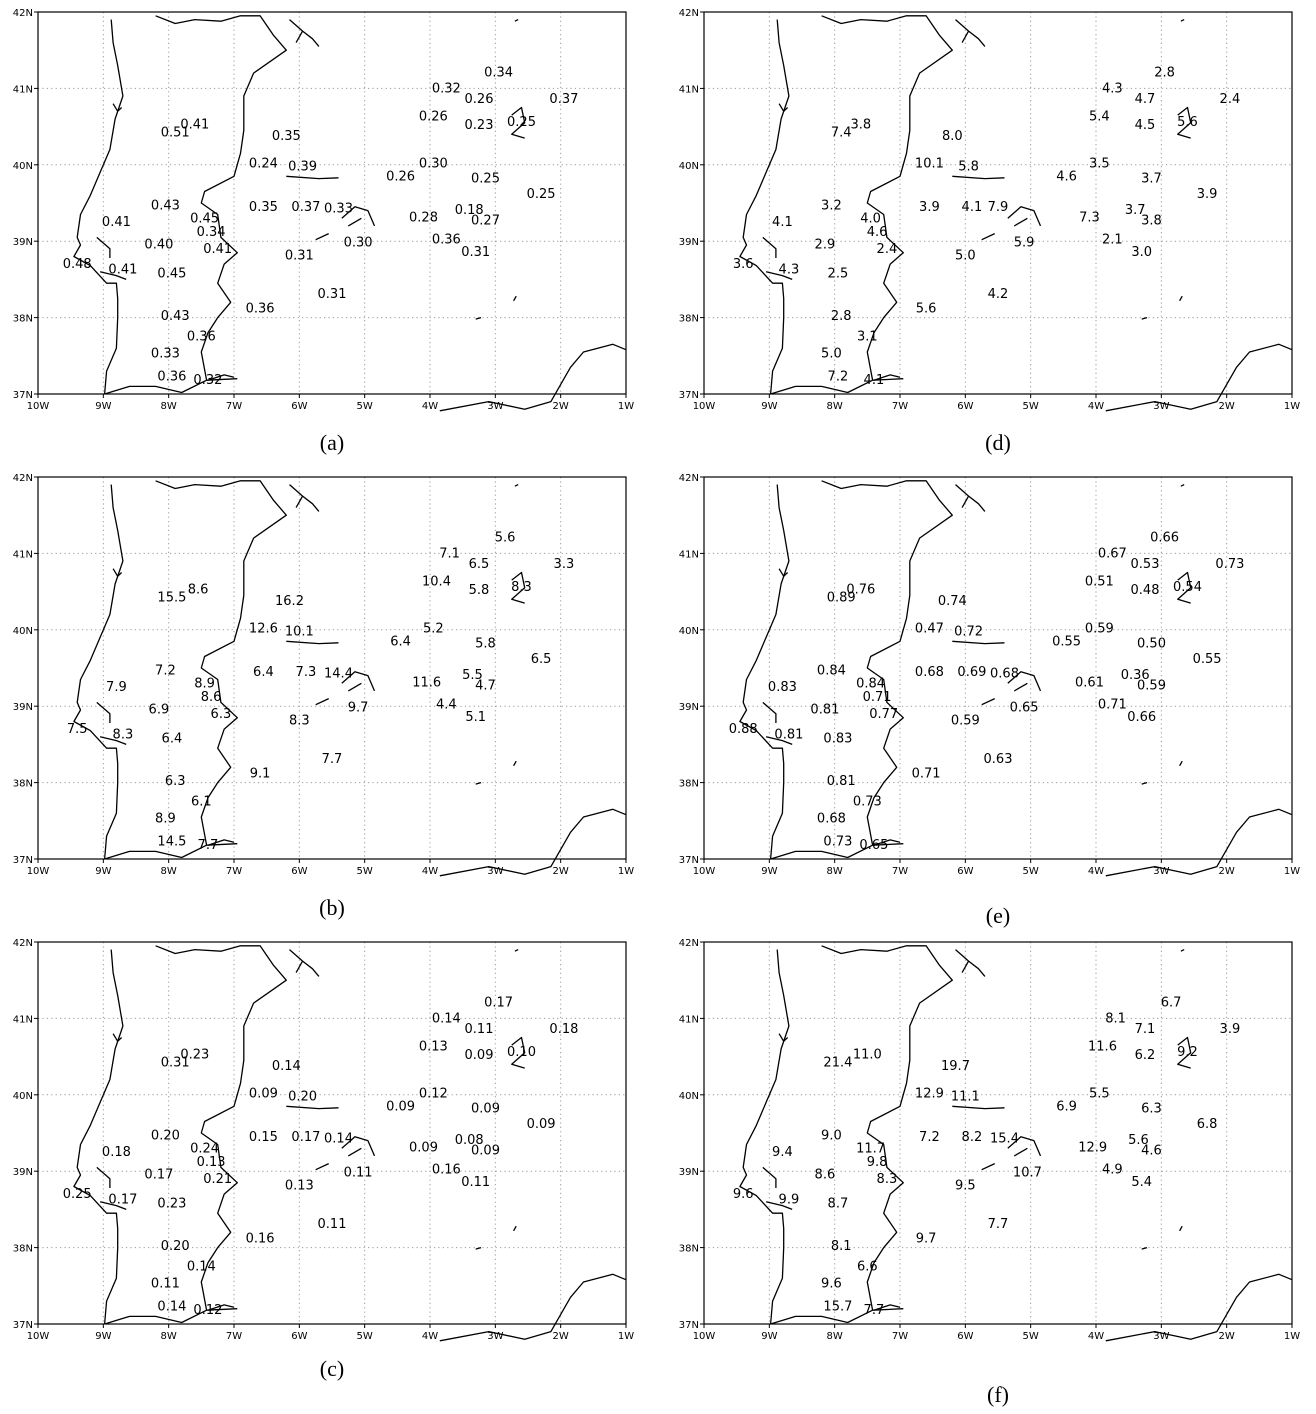 The height and width of the screenshot is (1414, 1316). What do you see at coordinates (998, 1394) in the screenshot?
I see `panel-caption-f: (f)` at bounding box center [998, 1394].